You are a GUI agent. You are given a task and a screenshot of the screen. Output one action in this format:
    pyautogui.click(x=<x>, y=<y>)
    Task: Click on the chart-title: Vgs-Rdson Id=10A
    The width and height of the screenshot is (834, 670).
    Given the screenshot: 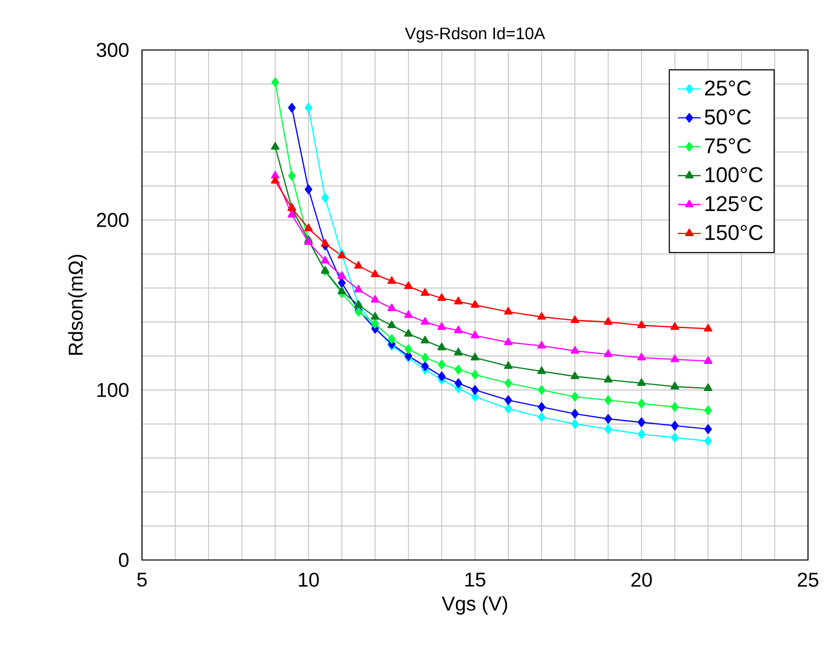 What is the action you would take?
    pyautogui.click(x=475, y=35)
    